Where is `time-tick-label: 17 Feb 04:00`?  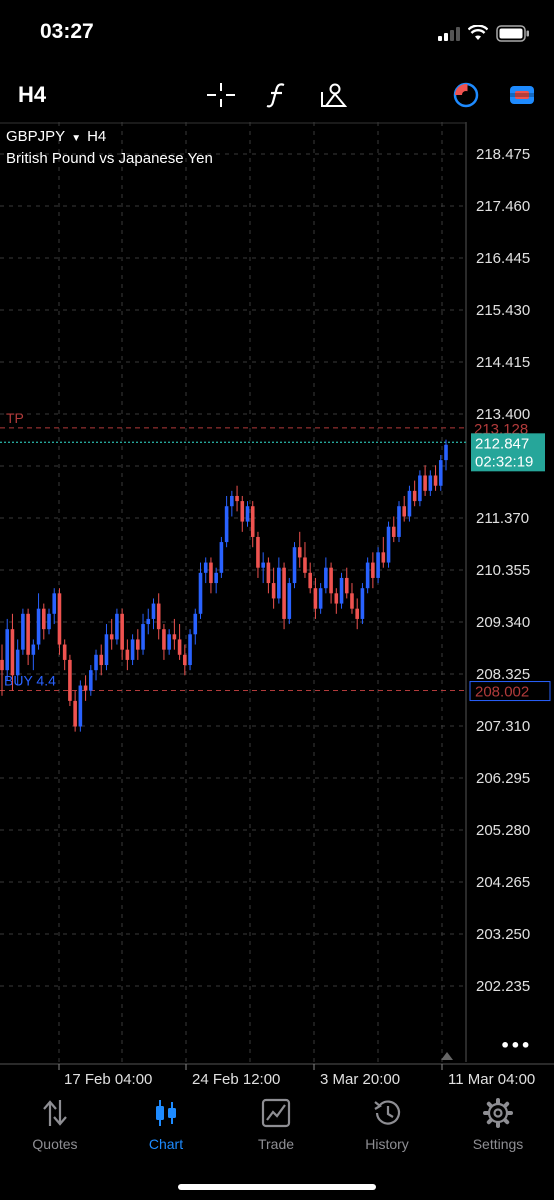
time-tick-label: 17 Feb 04:00 is located at coordinates (108, 1079).